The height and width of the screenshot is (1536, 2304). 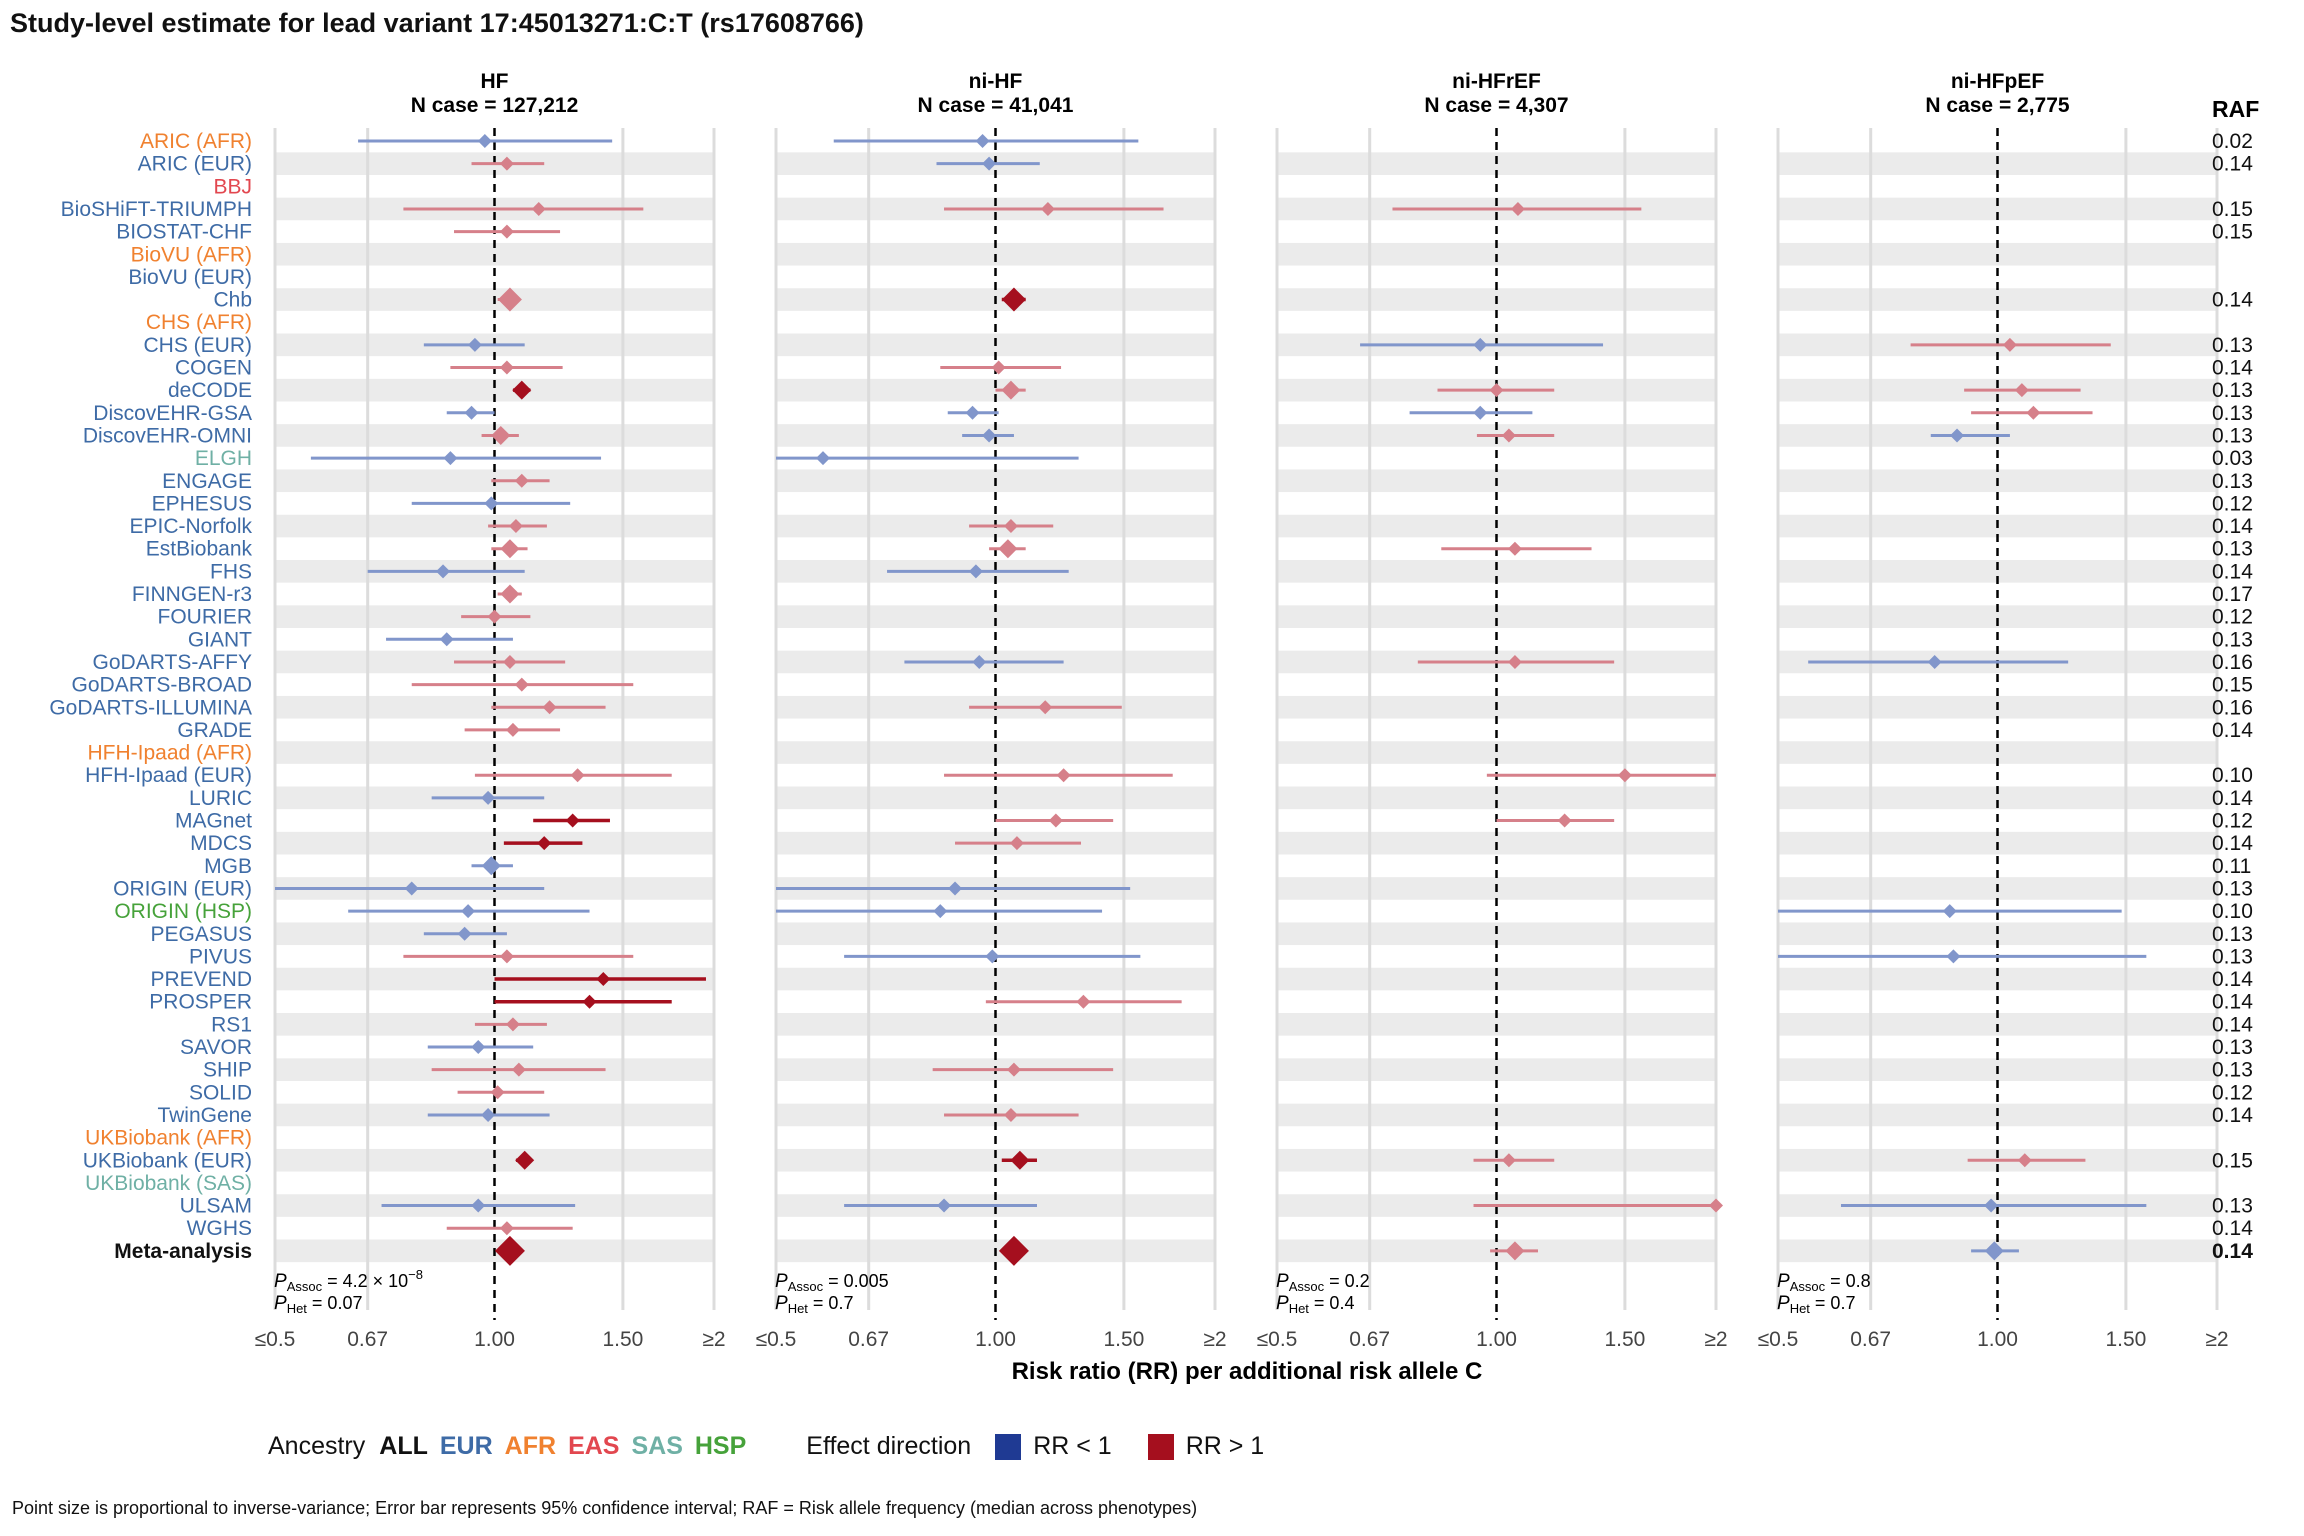 I want to click on study-label: MGB, so click(x=228, y=866).